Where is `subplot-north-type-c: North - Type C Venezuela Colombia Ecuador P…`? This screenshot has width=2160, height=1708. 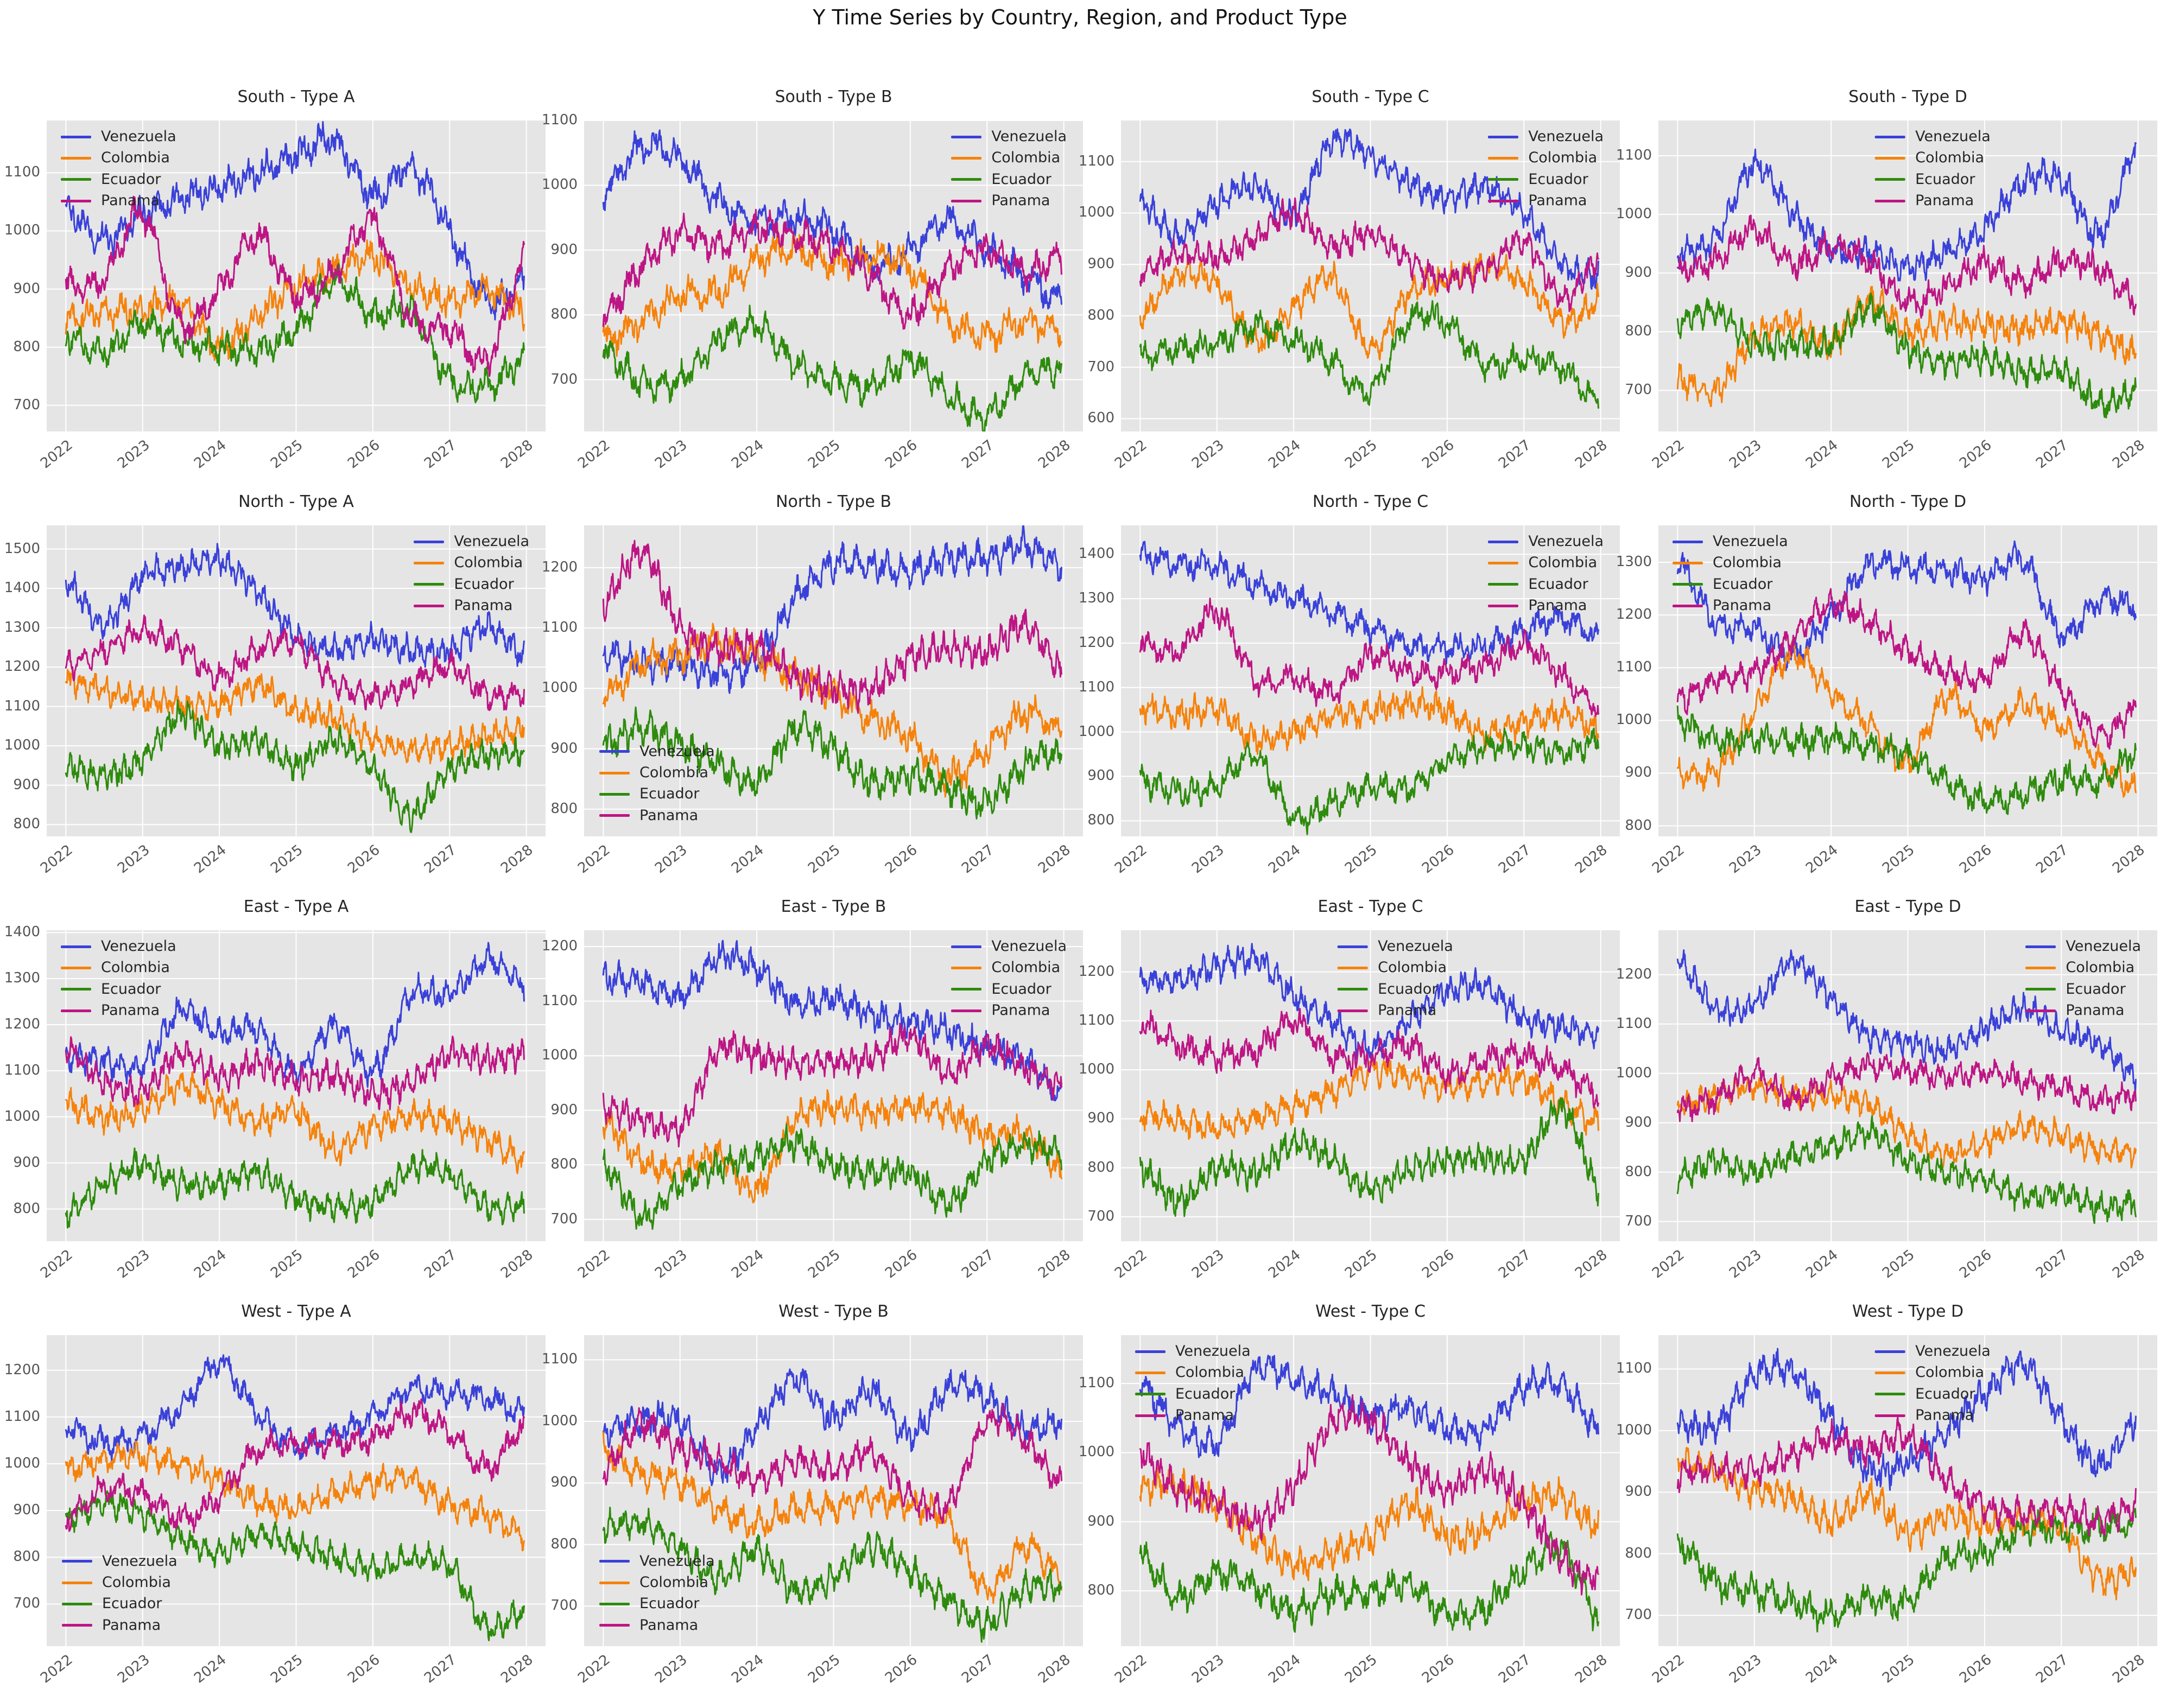
subplot-north-type-c: North - Type C Venezuela Colombia Ecuador P… is located at coordinates (1347, 687).